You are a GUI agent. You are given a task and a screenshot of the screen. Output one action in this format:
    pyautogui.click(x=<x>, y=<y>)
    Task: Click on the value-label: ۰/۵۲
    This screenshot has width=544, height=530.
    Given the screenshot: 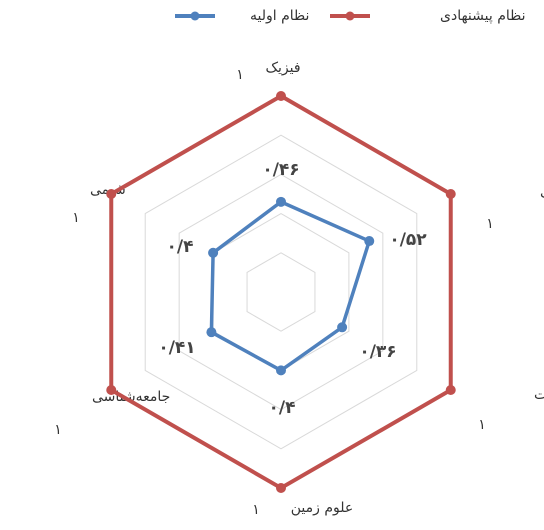 What is the action you would take?
    pyautogui.click(x=408, y=240)
    